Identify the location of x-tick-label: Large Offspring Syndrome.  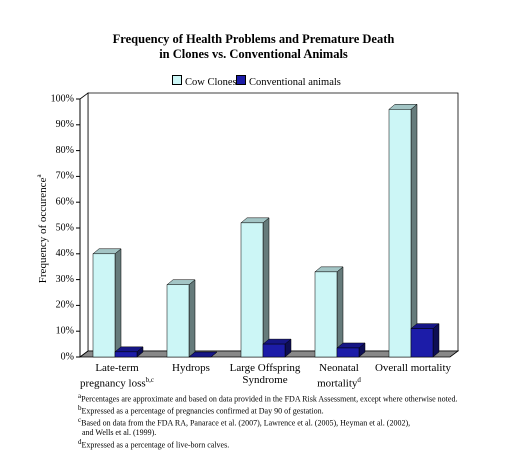
(265, 374).